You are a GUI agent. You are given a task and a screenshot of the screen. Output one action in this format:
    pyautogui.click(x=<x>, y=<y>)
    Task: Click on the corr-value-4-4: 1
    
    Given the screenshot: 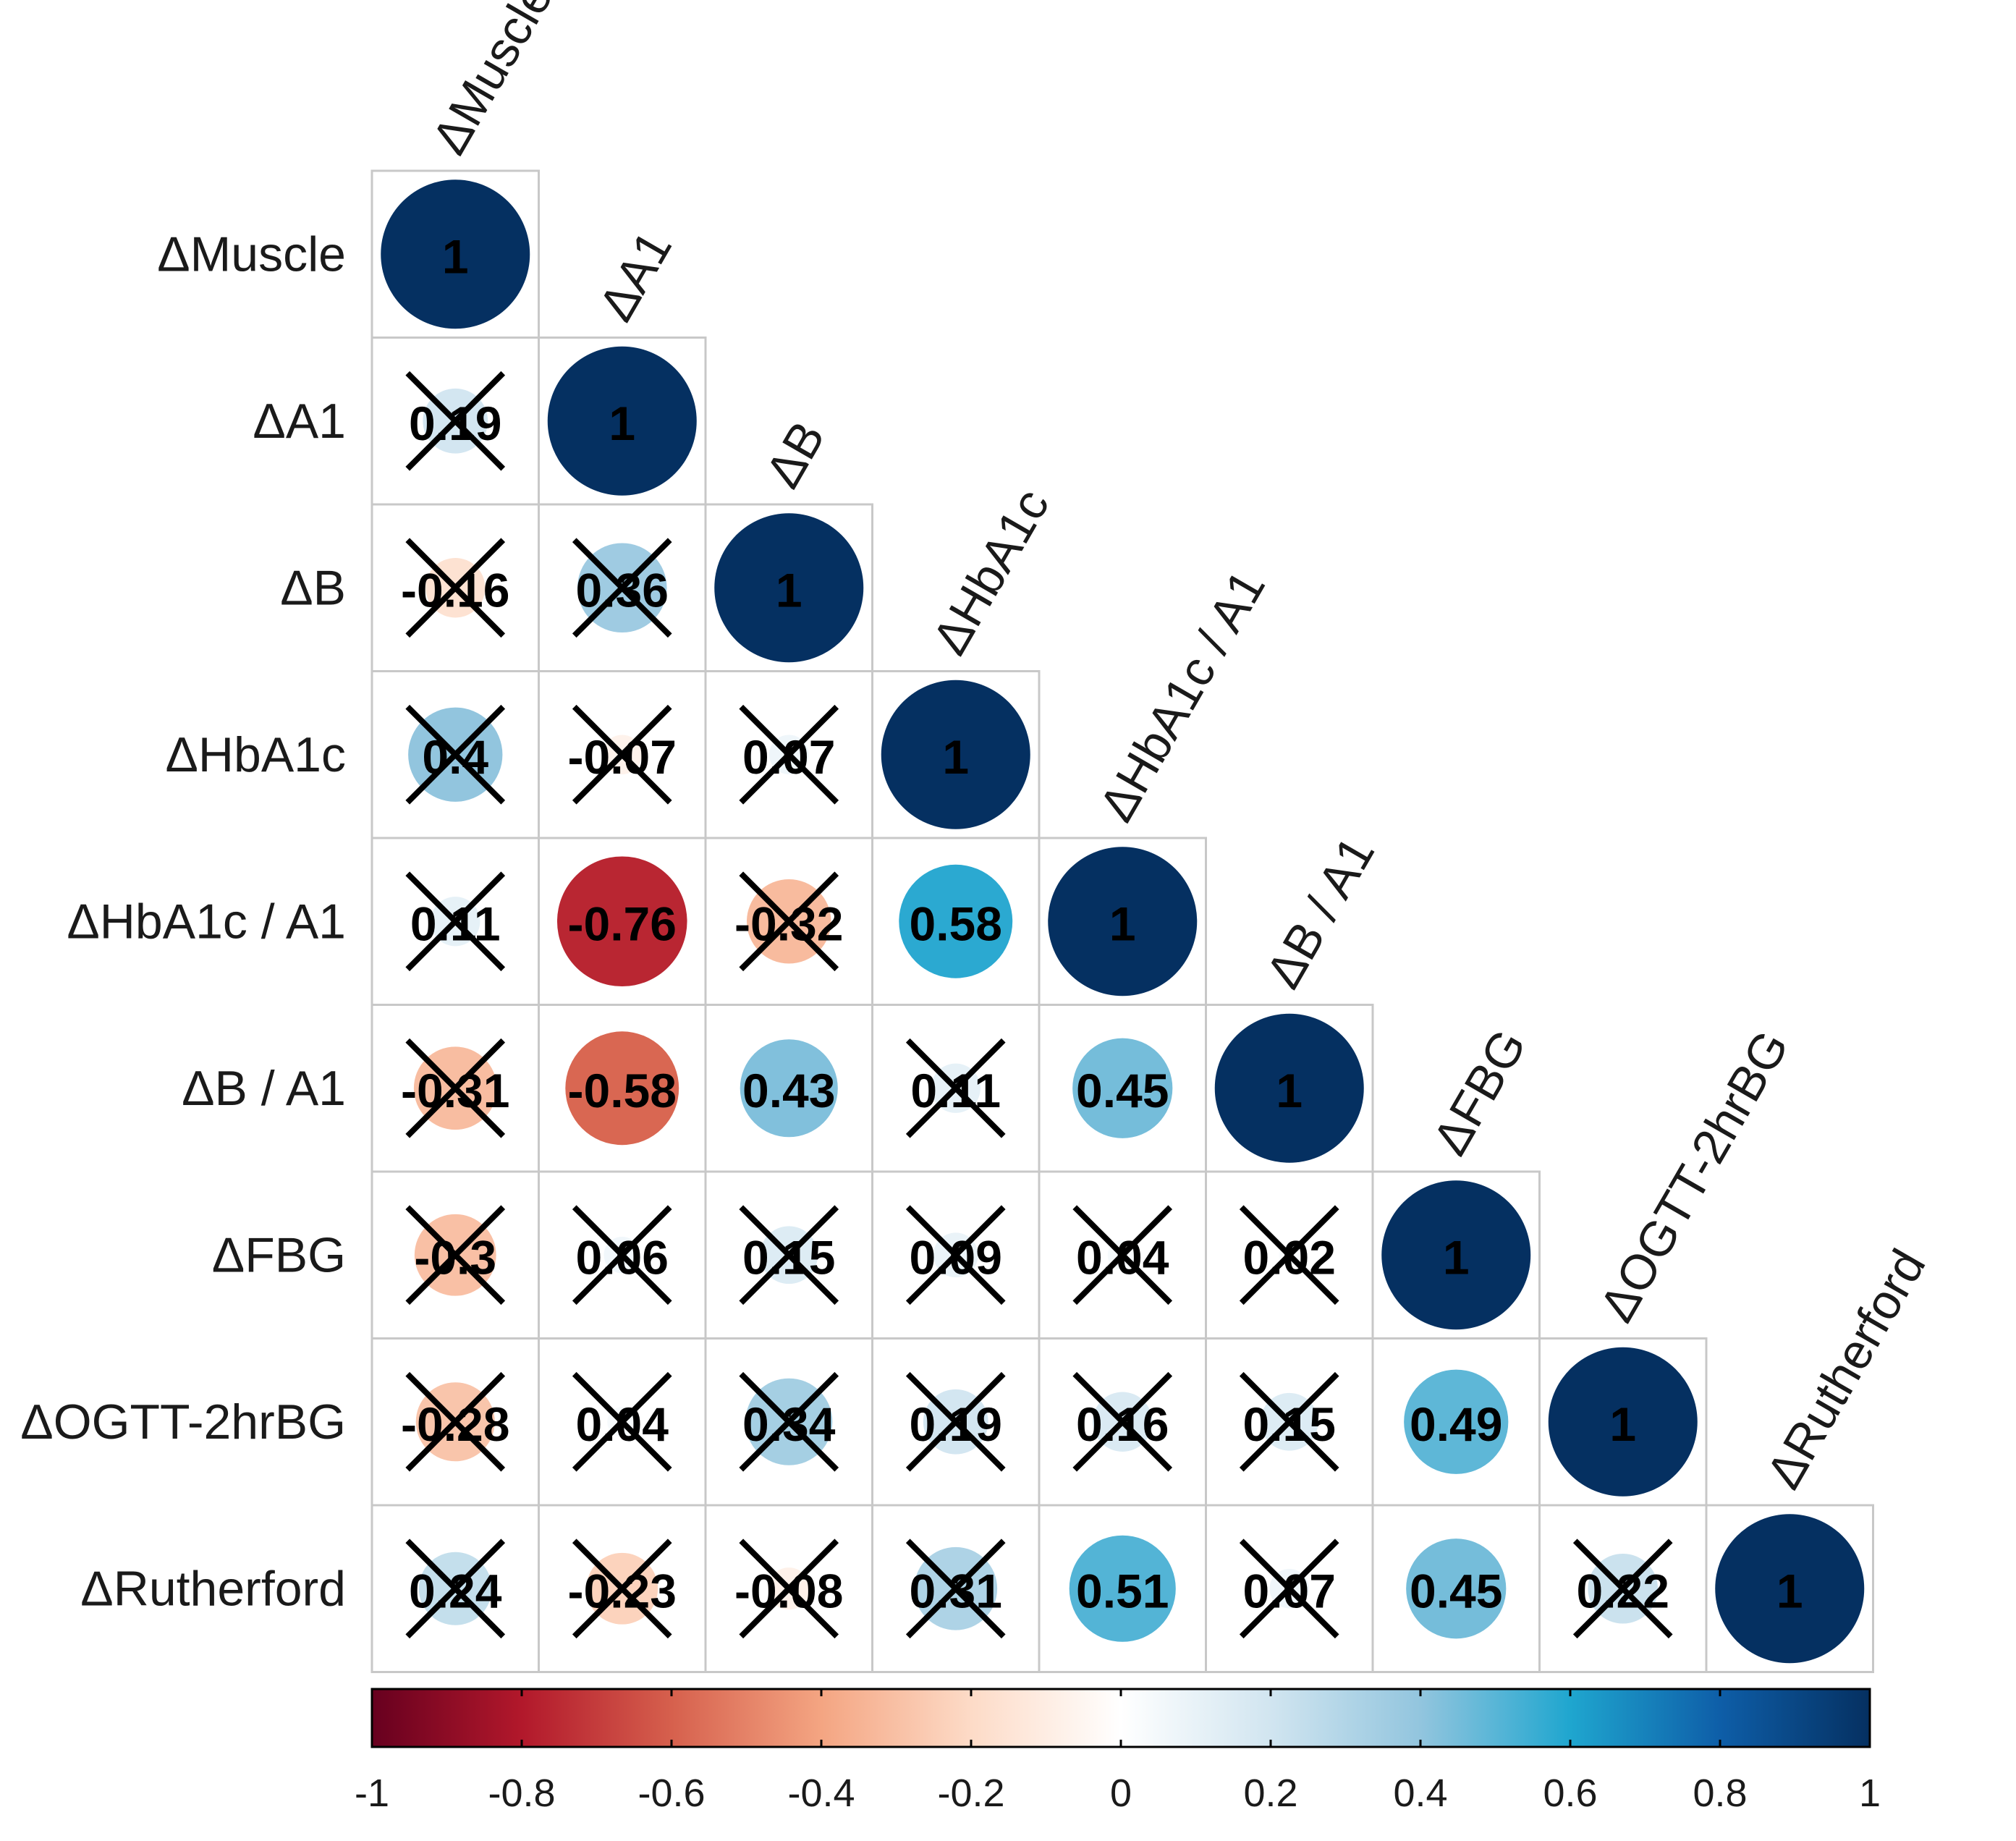 What is the action you would take?
    pyautogui.click(x=1122, y=924)
    